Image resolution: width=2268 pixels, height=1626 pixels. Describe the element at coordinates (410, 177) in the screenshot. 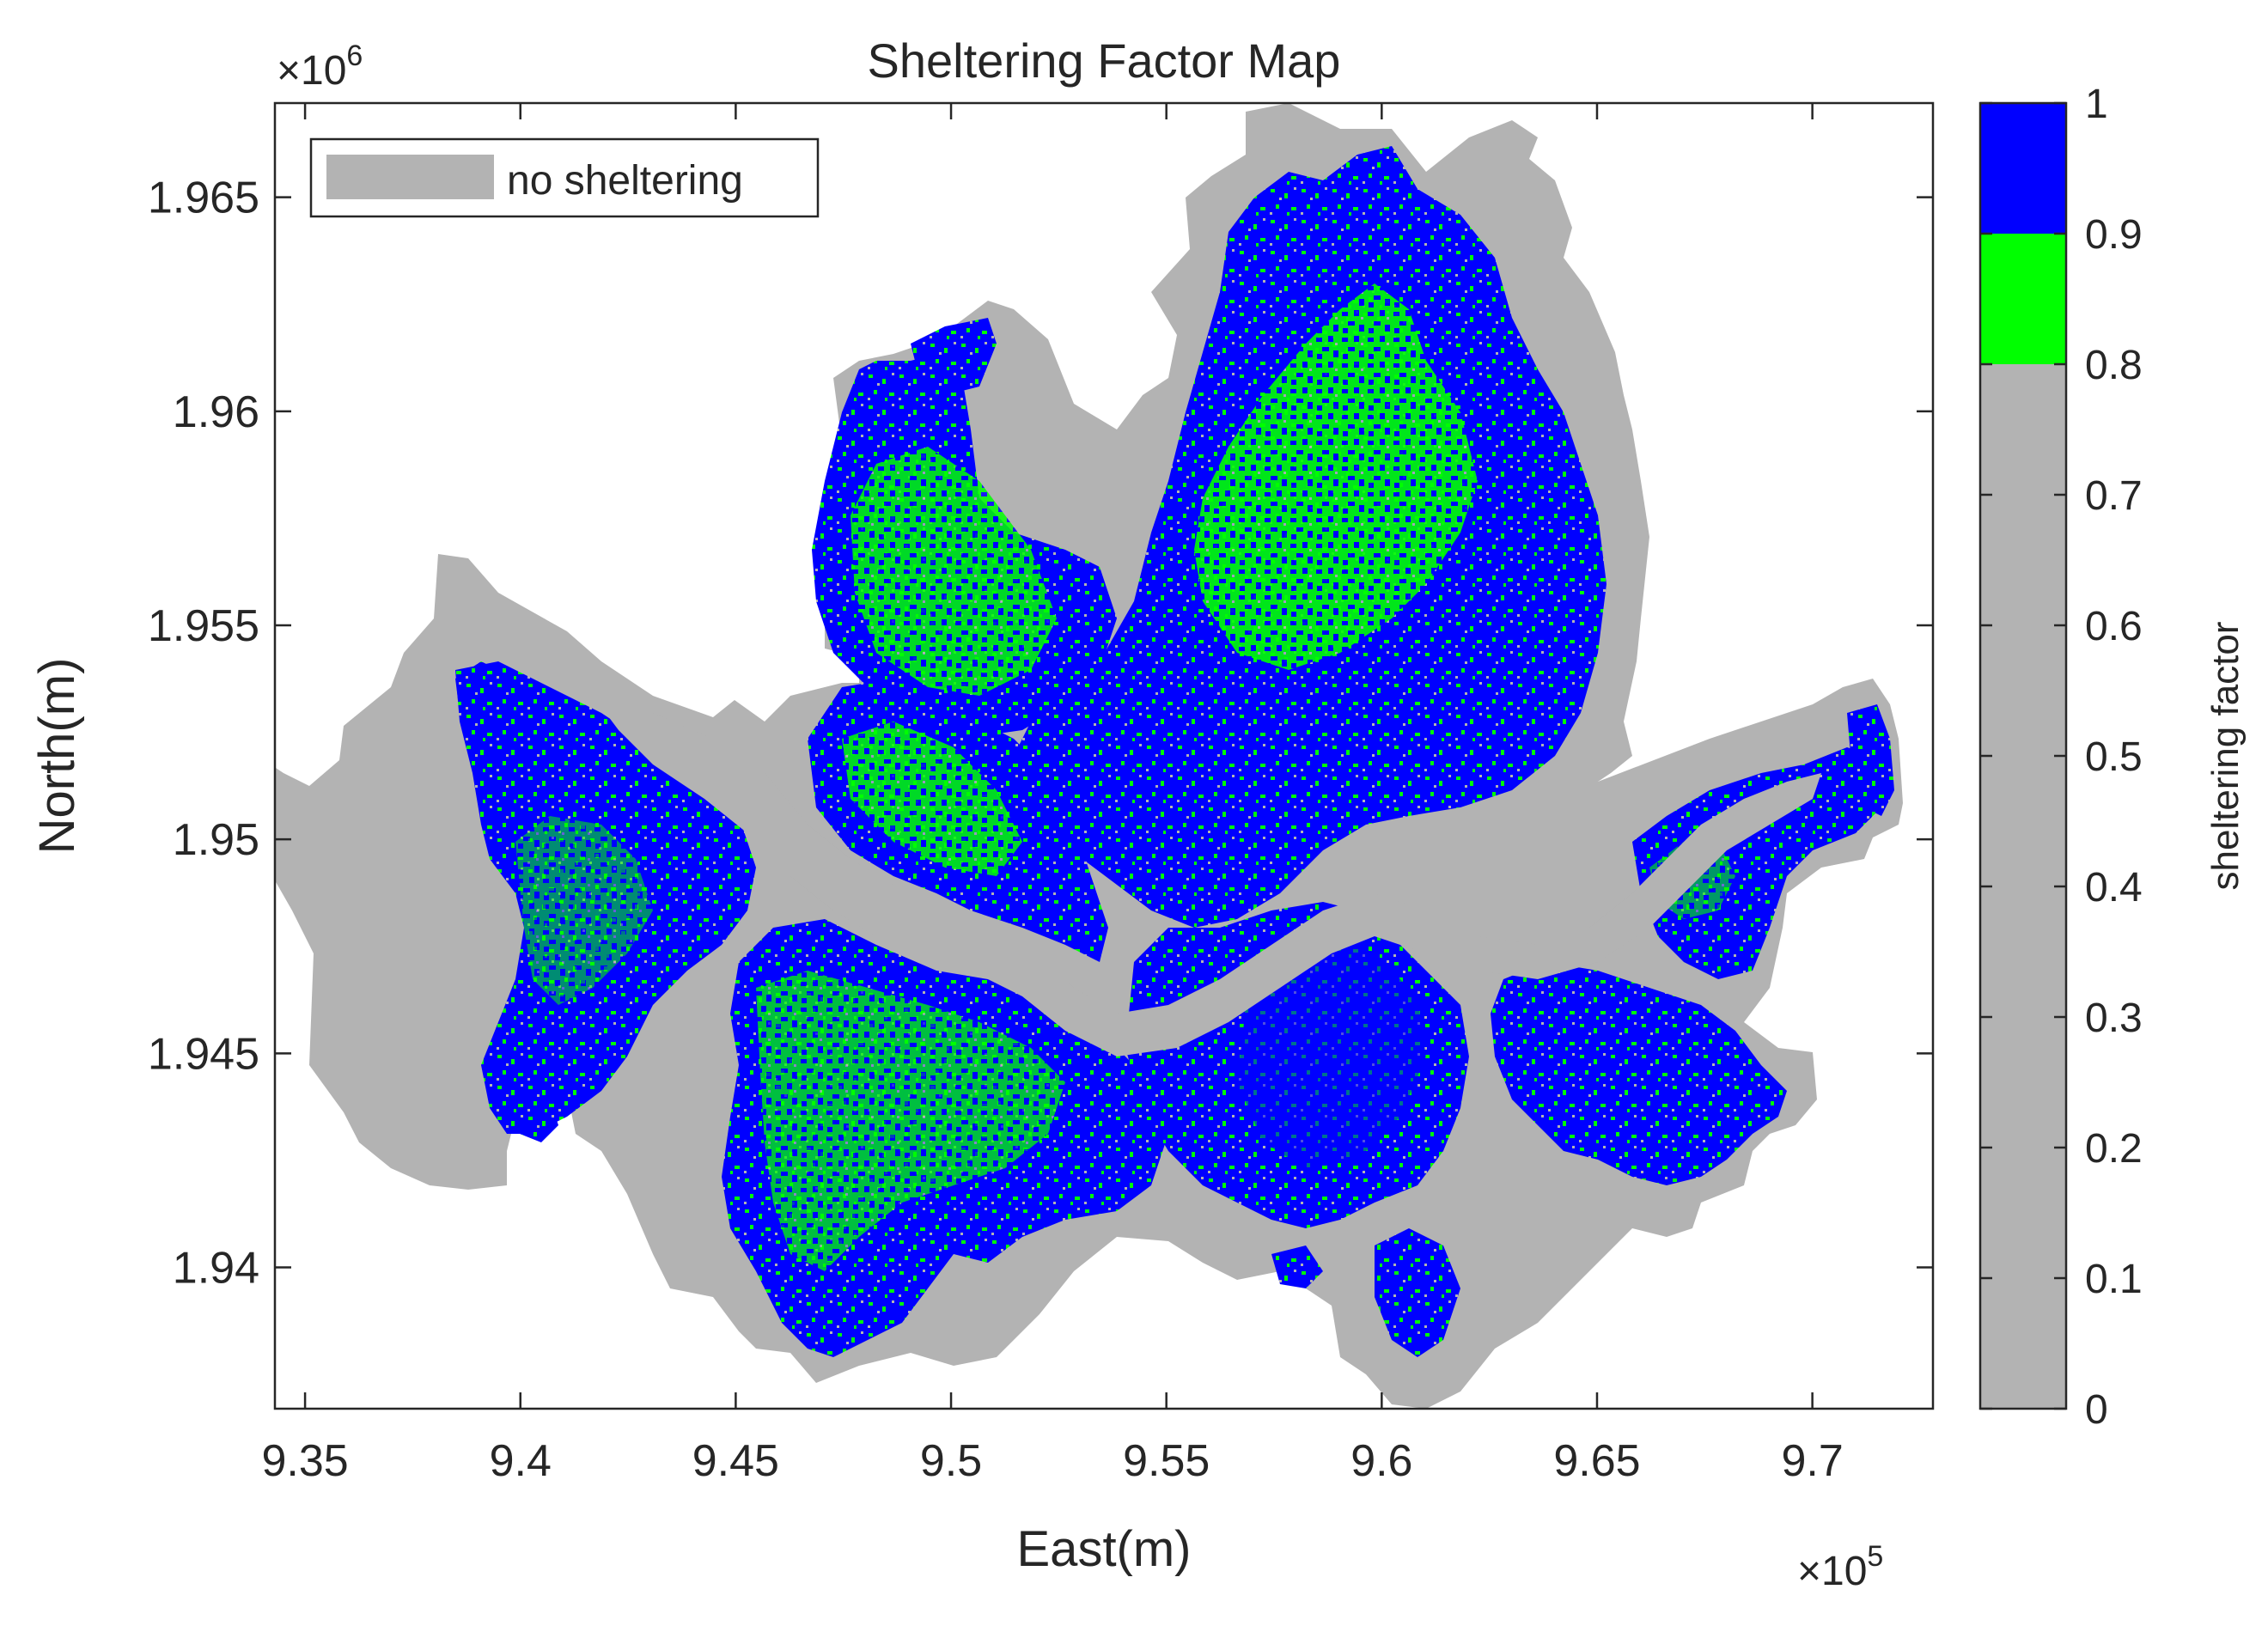

I see `legend-swatch-no-sheltering` at that location.